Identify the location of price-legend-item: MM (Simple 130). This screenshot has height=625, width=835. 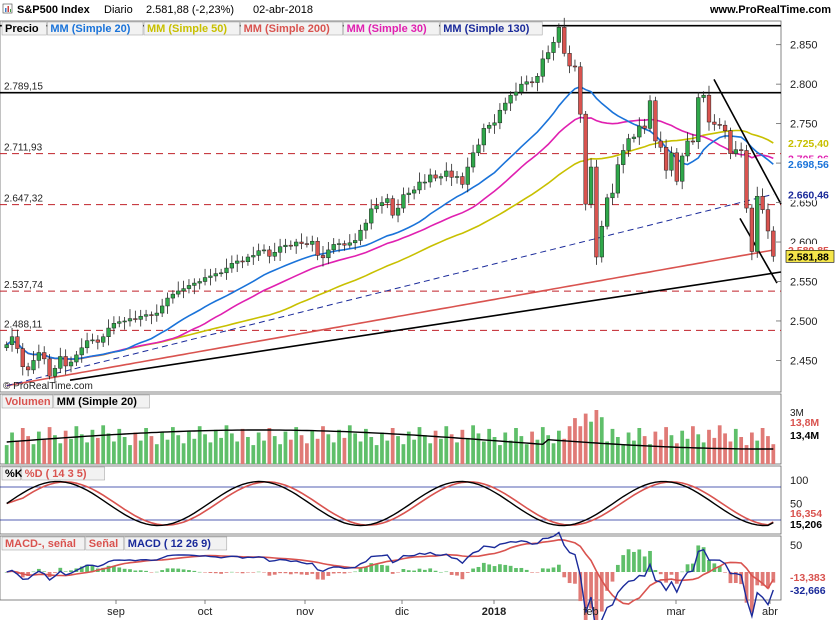
(486, 29).